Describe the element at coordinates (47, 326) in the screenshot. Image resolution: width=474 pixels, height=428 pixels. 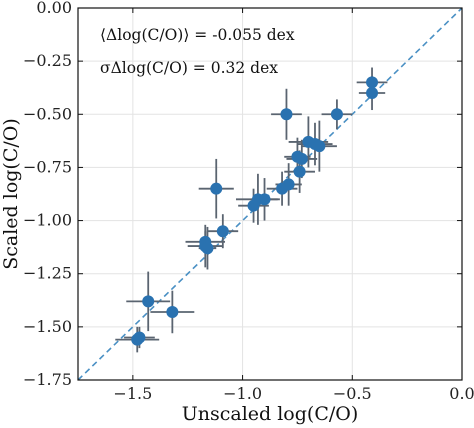
I see `y-tick-label: −1.50` at that location.